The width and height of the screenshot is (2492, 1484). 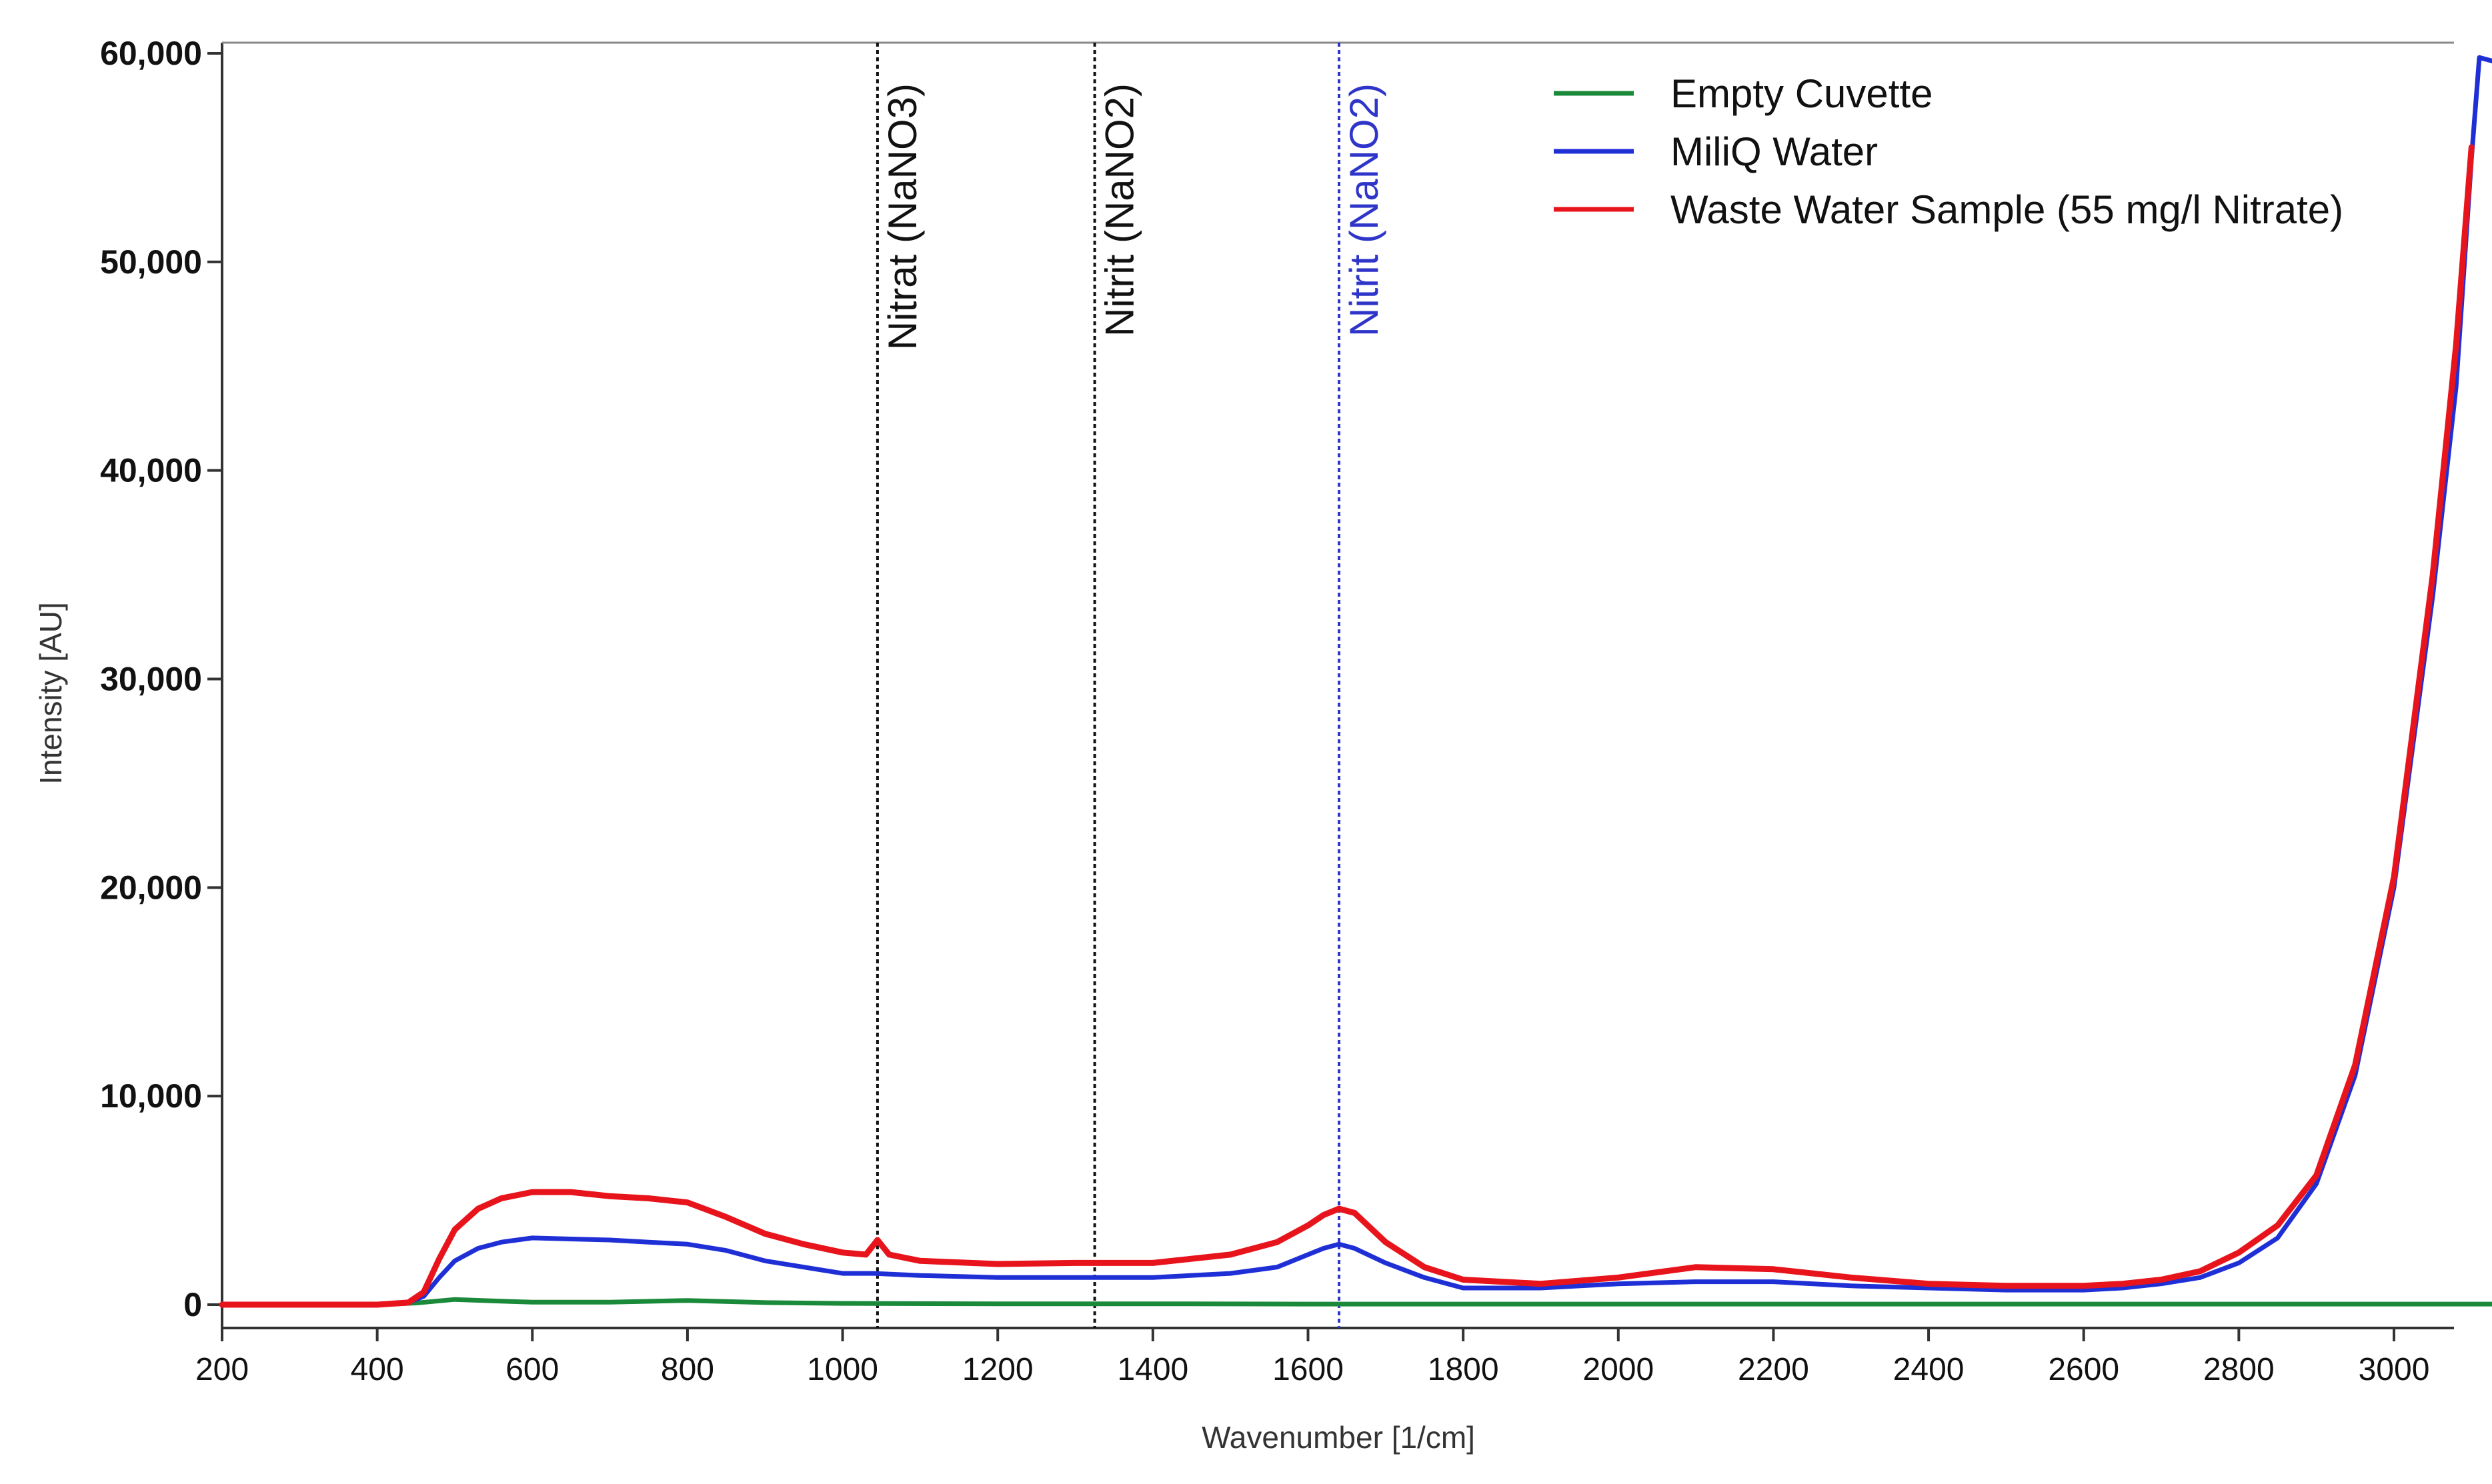 I want to click on y-tick-label: 10,000, so click(x=151, y=1096).